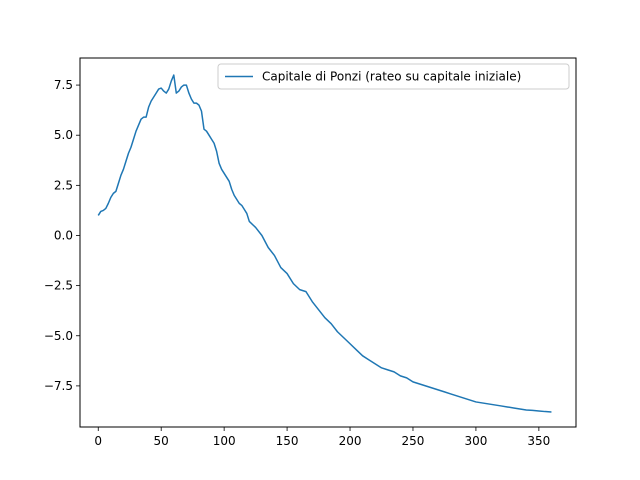 This screenshot has height=480, width=640. I want to click on x-tick-label: 250, so click(413, 441).